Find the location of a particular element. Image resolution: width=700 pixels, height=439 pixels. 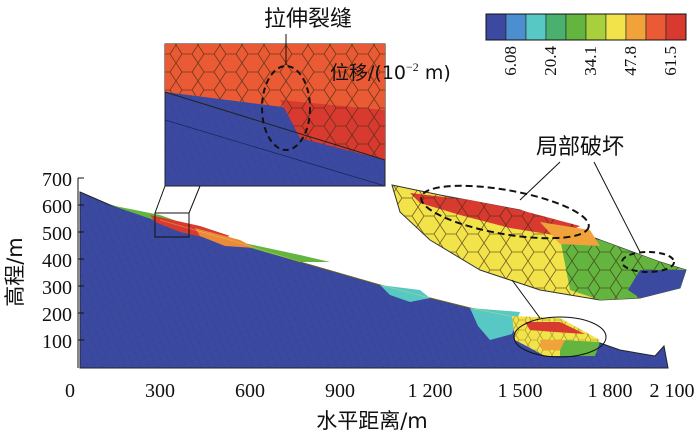

y-tick-500: 500 is located at coordinates (57, 234).